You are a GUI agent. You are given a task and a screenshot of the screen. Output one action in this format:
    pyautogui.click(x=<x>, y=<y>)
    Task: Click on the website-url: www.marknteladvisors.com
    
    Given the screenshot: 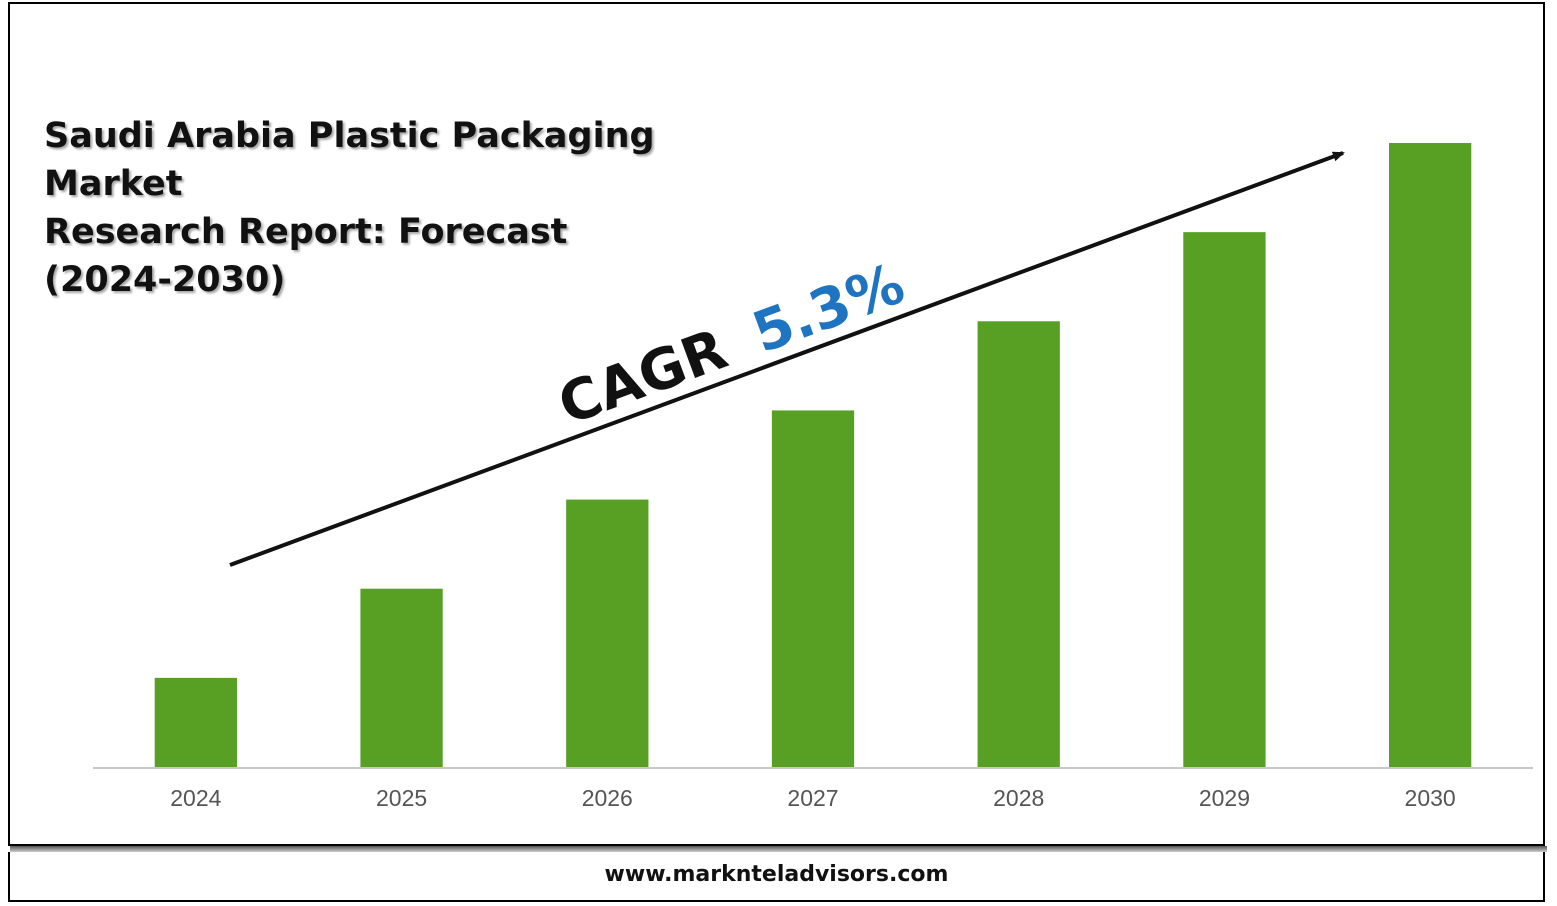 What is the action you would take?
    pyautogui.click(x=776, y=874)
    